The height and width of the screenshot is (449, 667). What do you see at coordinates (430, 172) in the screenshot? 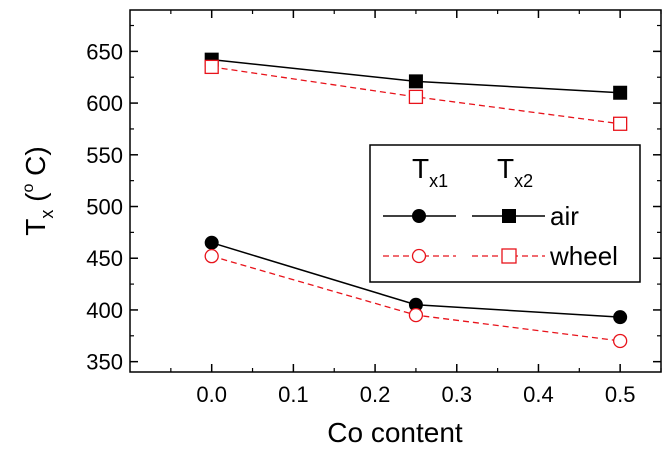
I see `legend-col1-header: Tx1` at bounding box center [430, 172].